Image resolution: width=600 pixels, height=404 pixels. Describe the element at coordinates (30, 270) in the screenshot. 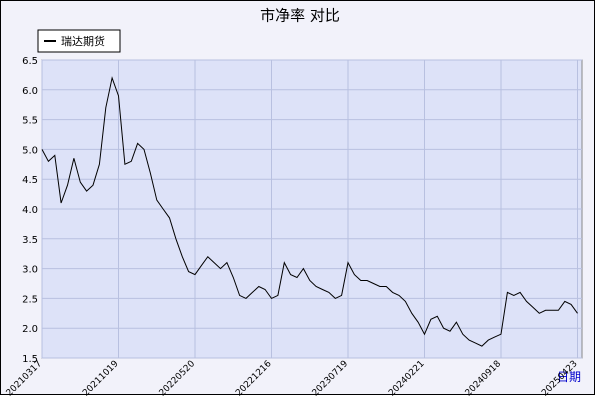

I see `y-tick-label: 3.0` at that location.